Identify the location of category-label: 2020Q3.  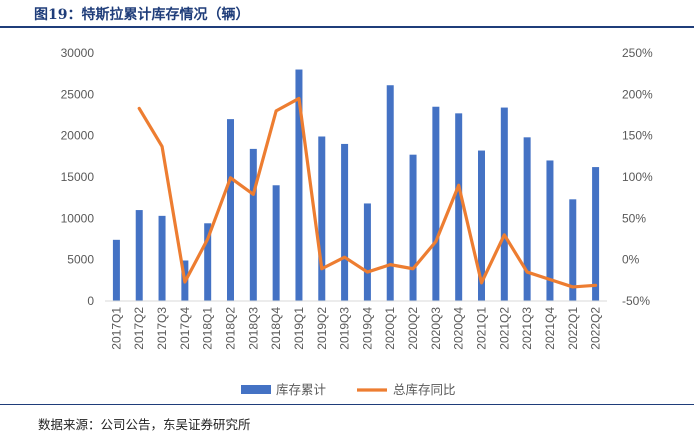
(436, 328).